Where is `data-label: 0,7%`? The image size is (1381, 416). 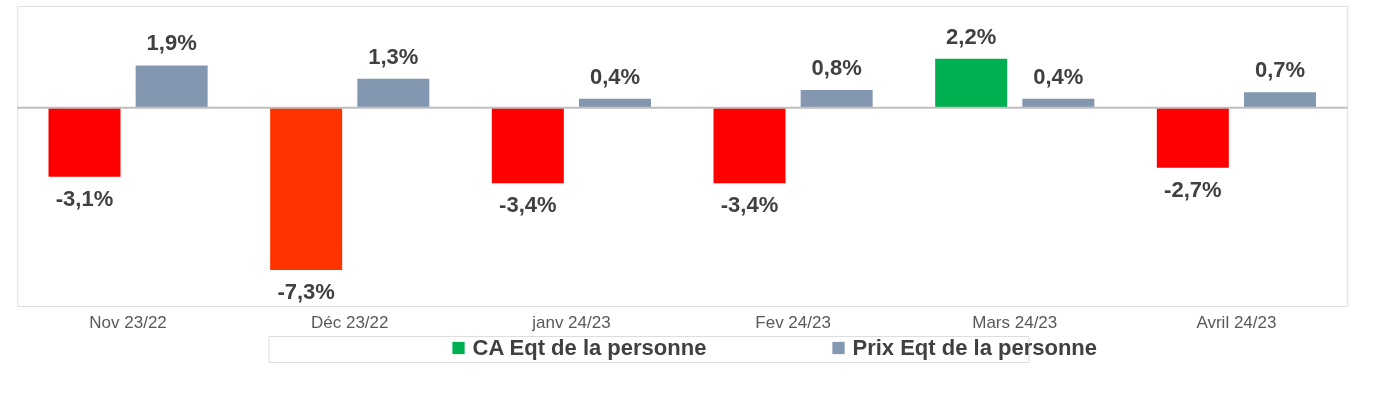 data-label: 0,7% is located at coordinates (1280, 70).